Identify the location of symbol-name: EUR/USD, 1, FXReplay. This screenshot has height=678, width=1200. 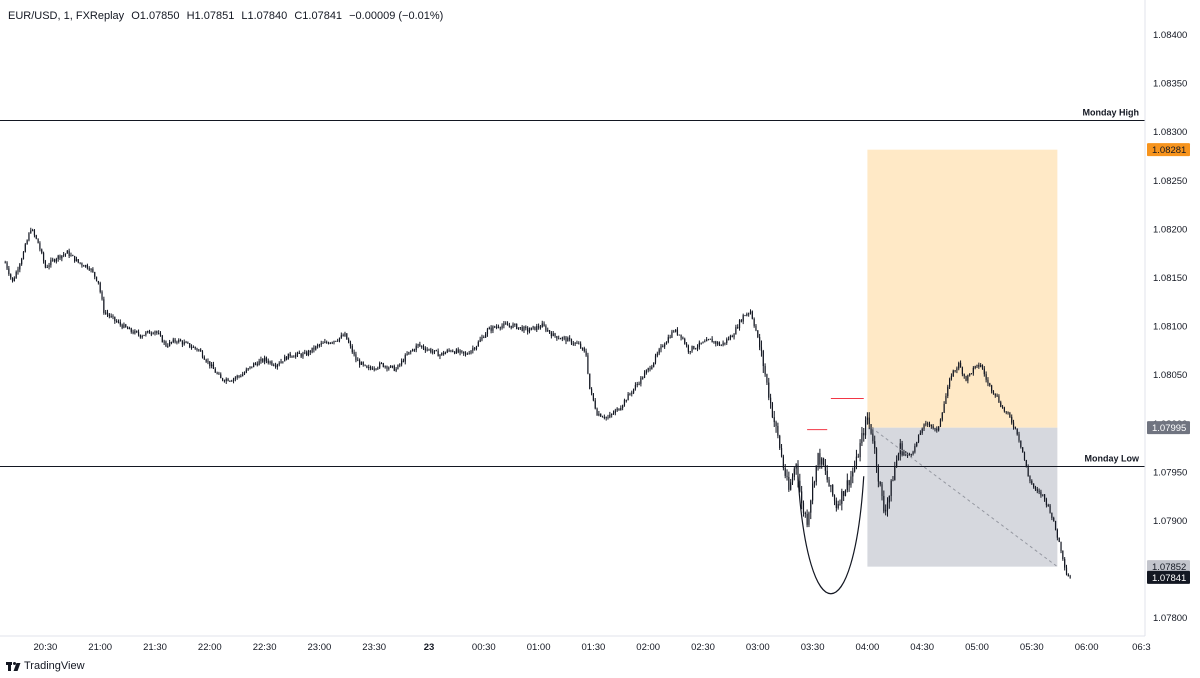
(66, 16).